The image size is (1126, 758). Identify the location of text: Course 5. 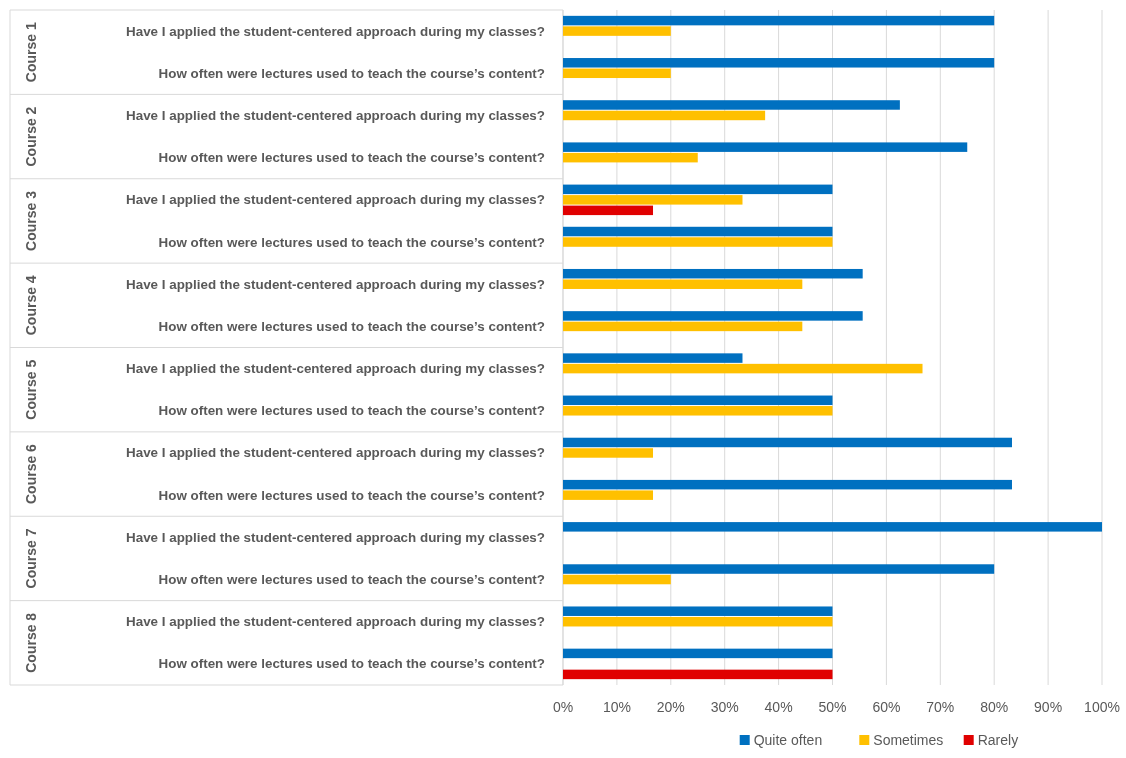
(31, 389).